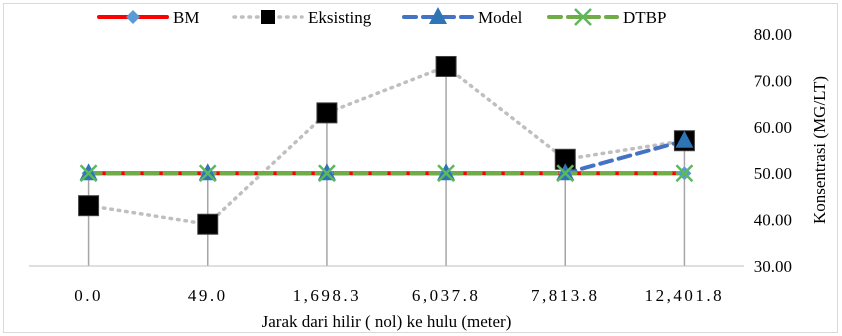 Image resolution: width=842 pixels, height=336 pixels. What do you see at coordinates (773, 220) in the screenshot?
I see `y-tick-label: 40.00` at bounding box center [773, 220].